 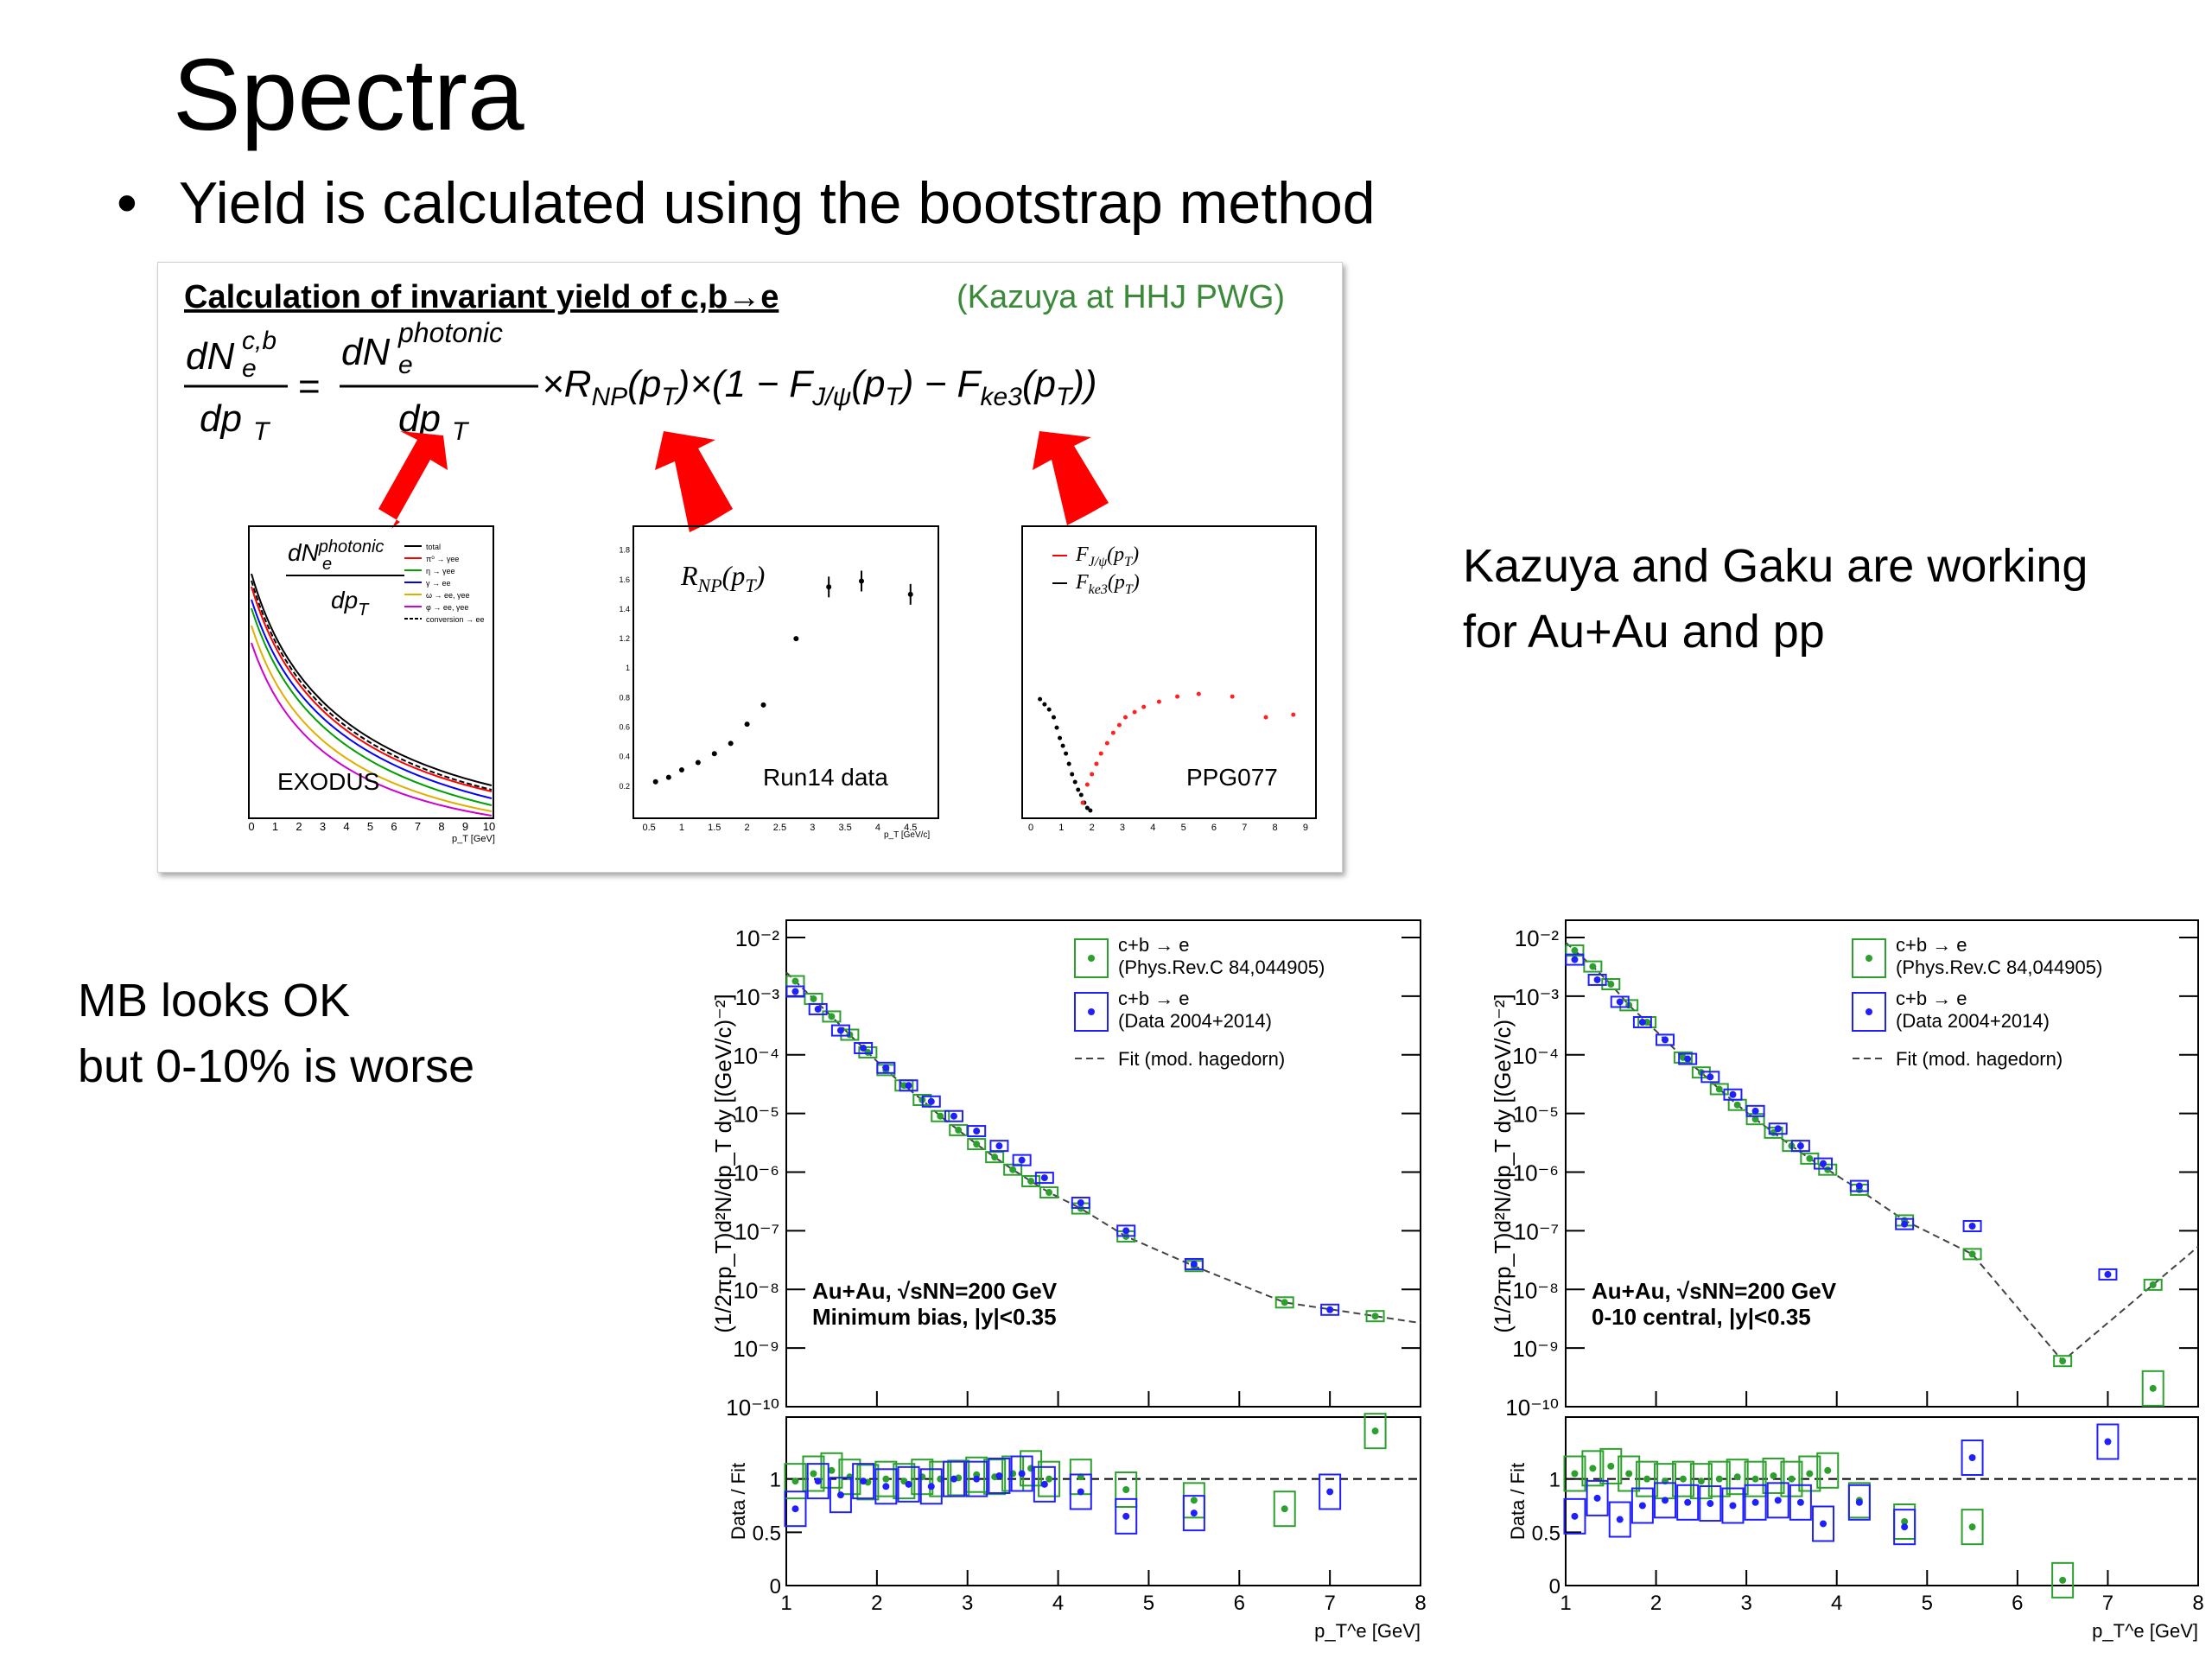 What do you see at coordinates (365, 352) in the screenshot?
I see `eq-rhs-num: dN` at bounding box center [365, 352].